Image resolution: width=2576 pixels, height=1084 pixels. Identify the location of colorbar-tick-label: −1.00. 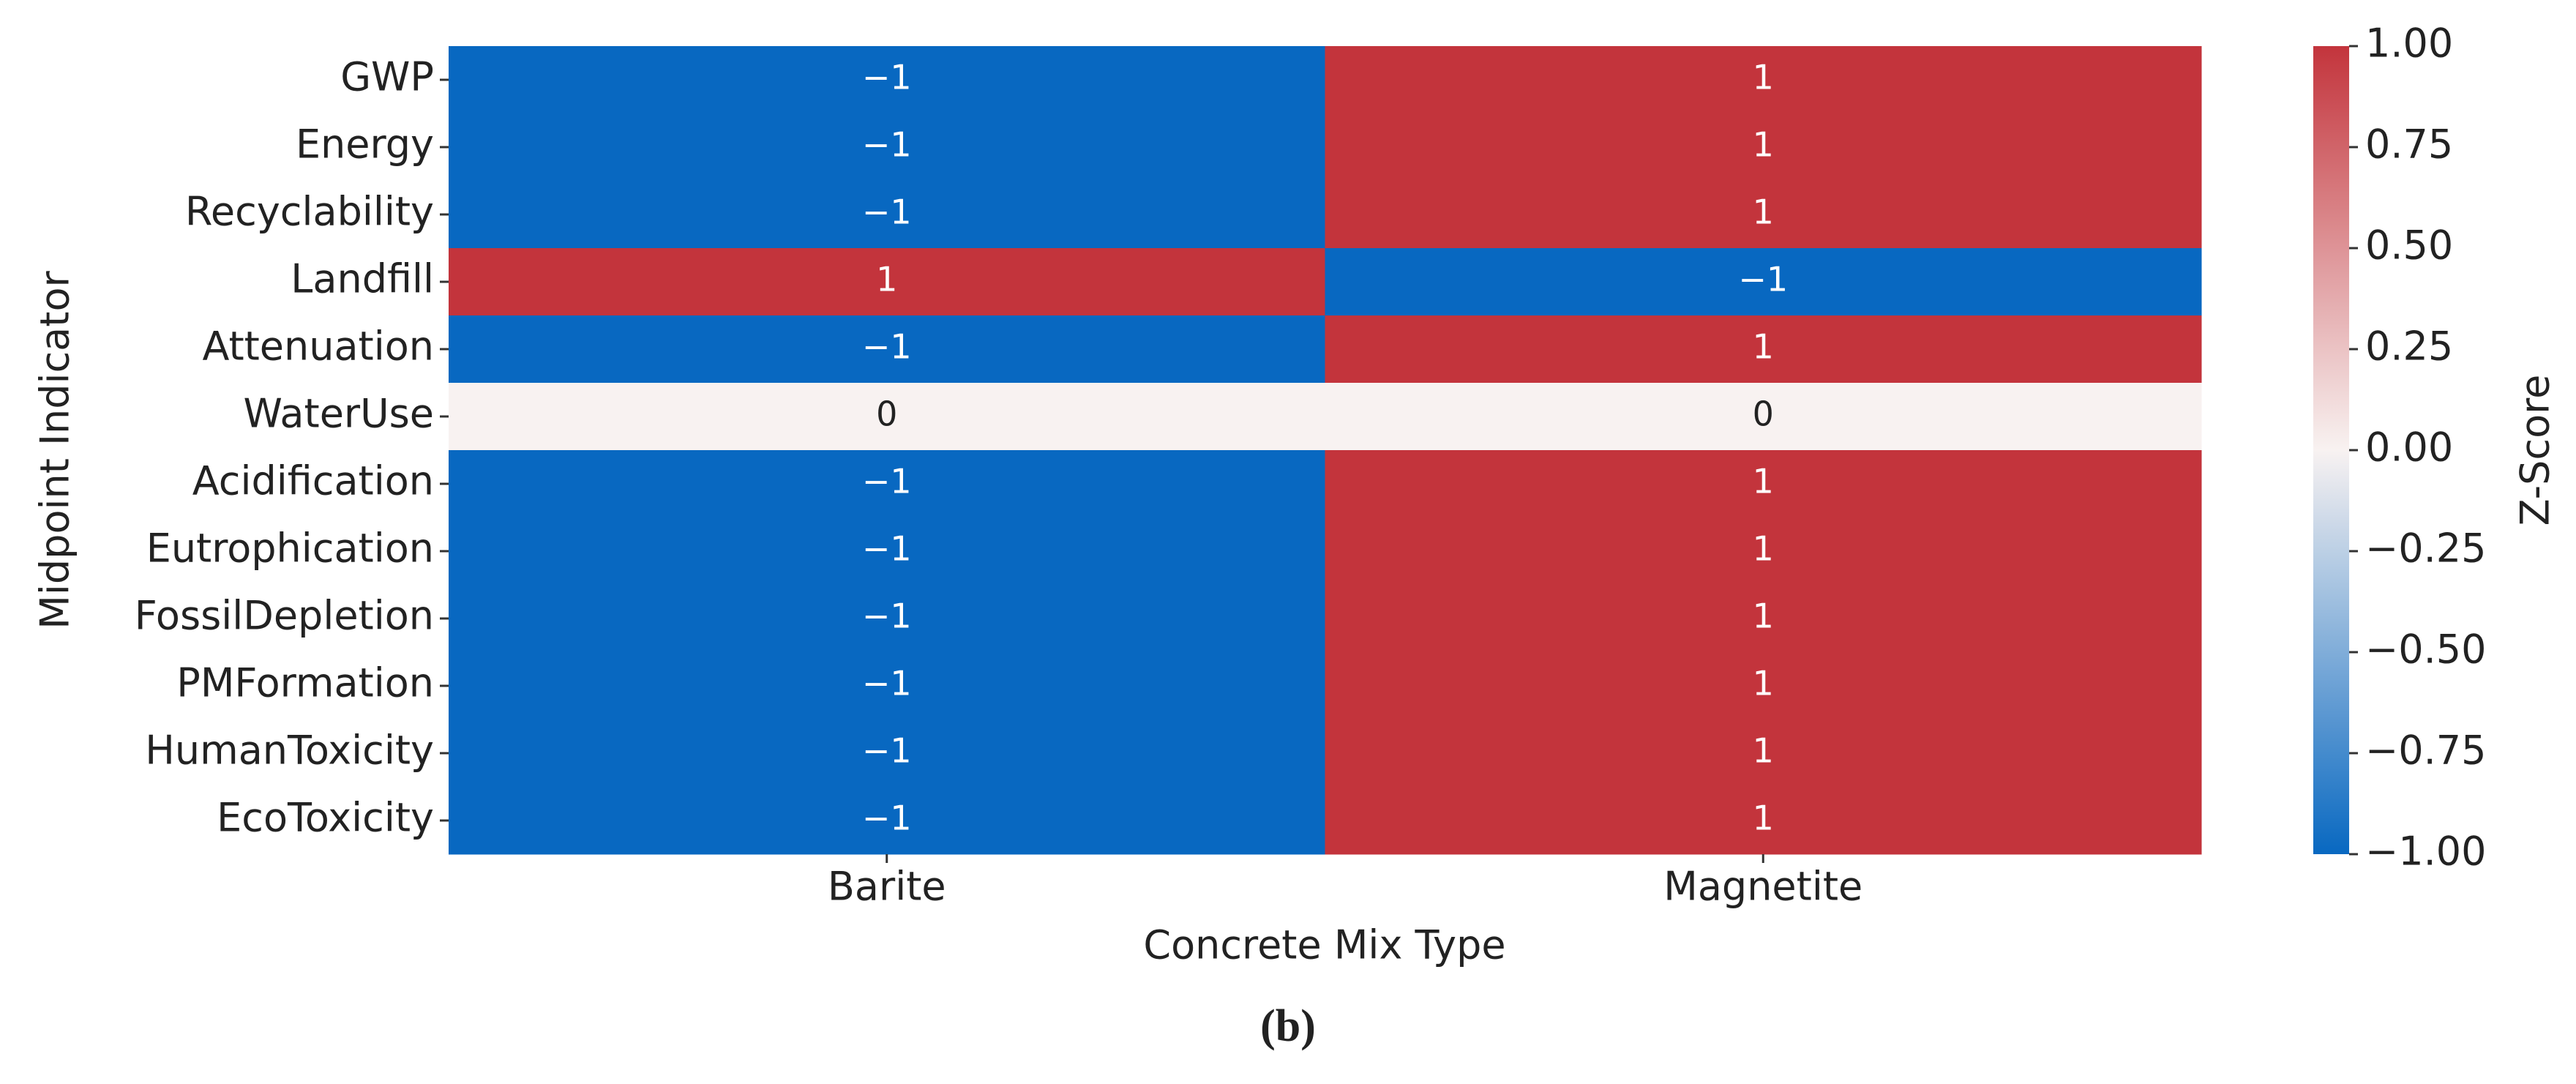
(2425, 852).